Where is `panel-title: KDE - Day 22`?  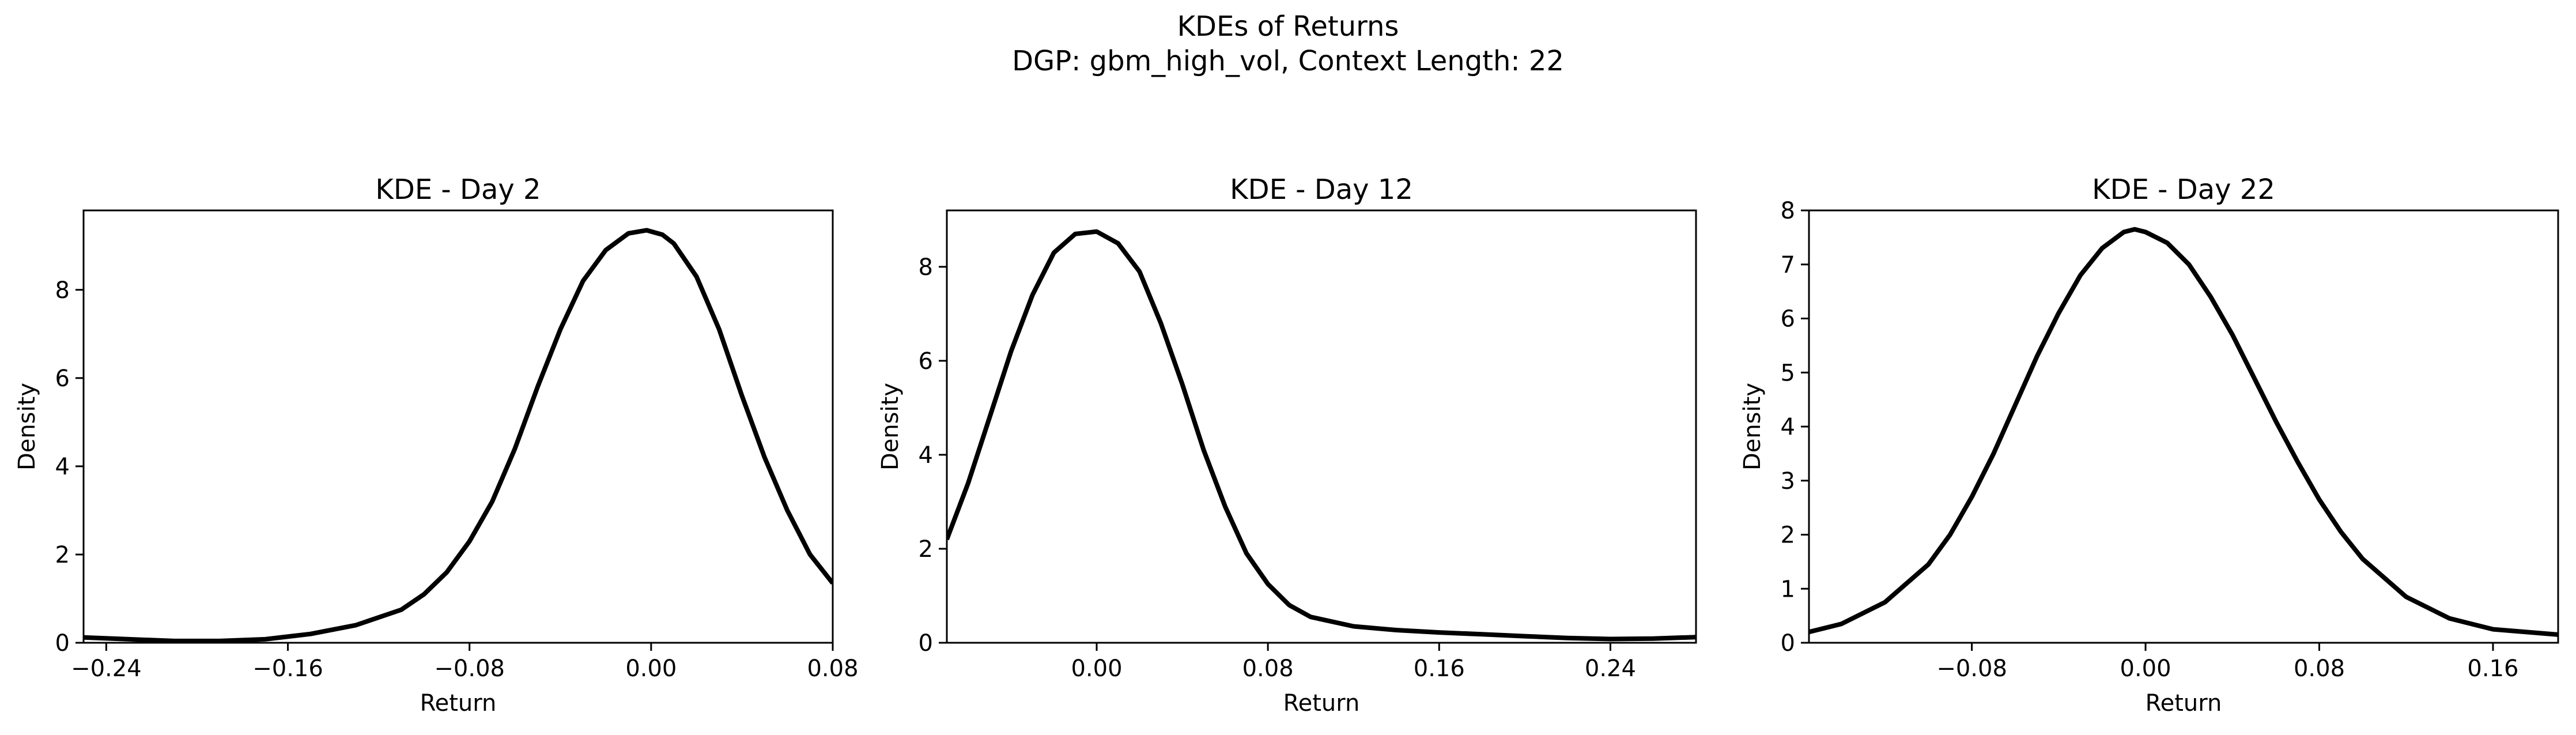 panel-title: KDE - Day 22 is located at coordinates (2183, 190).